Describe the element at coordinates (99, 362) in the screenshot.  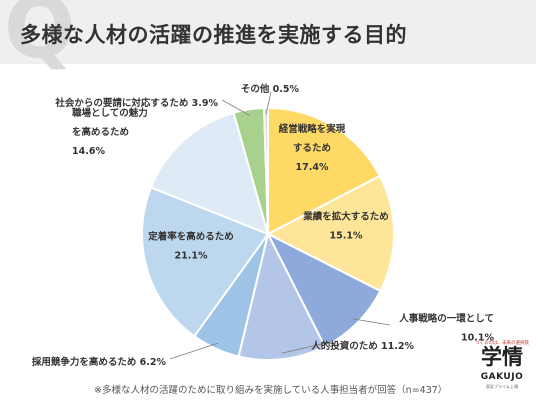
I see `slice-label: 採用競争力を高めるため 6.2%` at that location.